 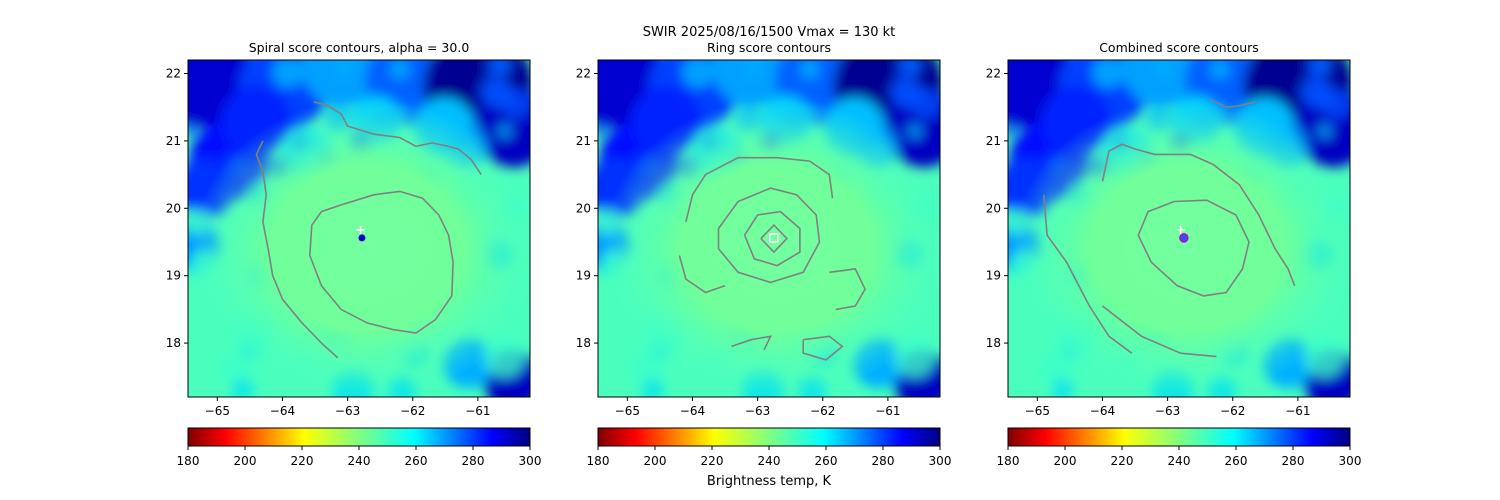 What do you see at coordinates (769, 47) in the screenshot?
I see `panel-title: Ring score contours` at bounding box center [769, 47].